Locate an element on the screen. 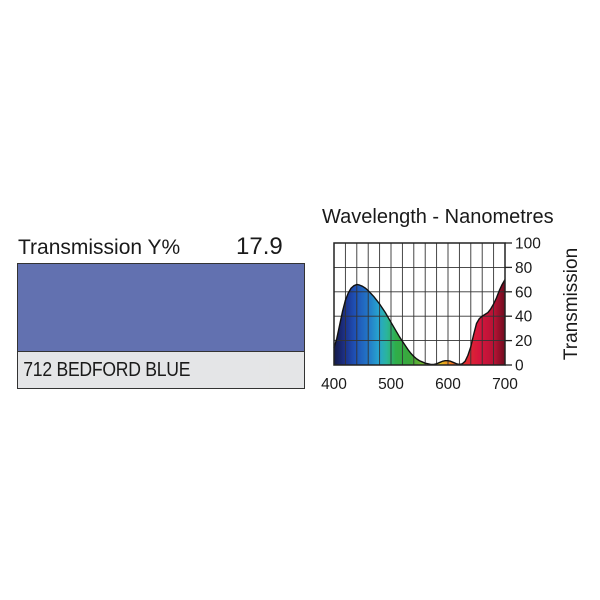 The image size is (600, 600). y-tick-label: 80 is located at coordinates (524, 268).